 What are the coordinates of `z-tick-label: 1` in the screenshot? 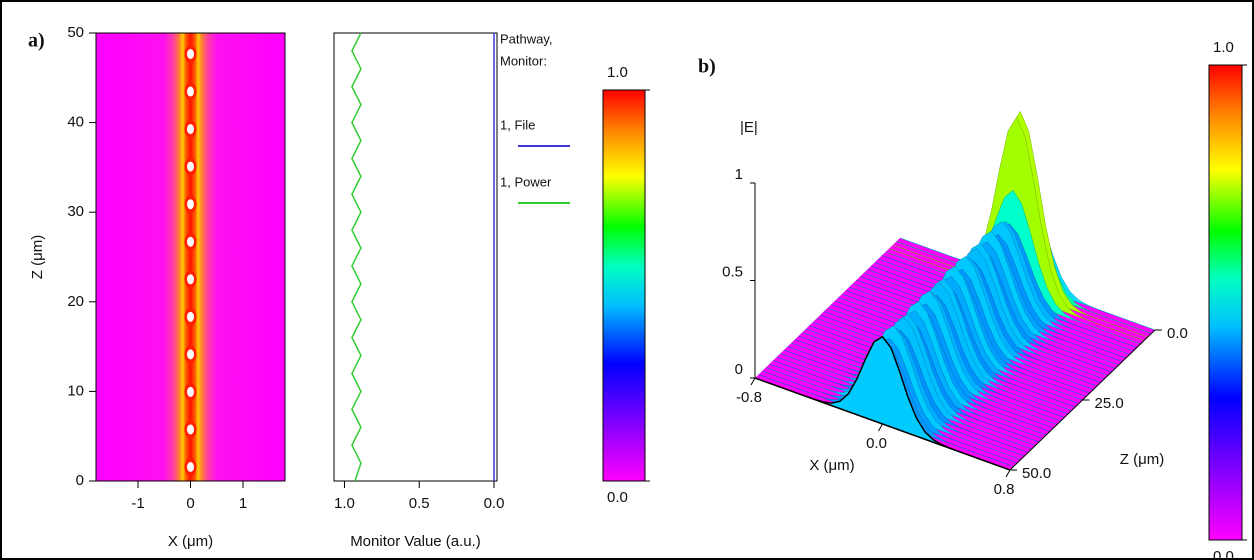 It's located at (739, 174).